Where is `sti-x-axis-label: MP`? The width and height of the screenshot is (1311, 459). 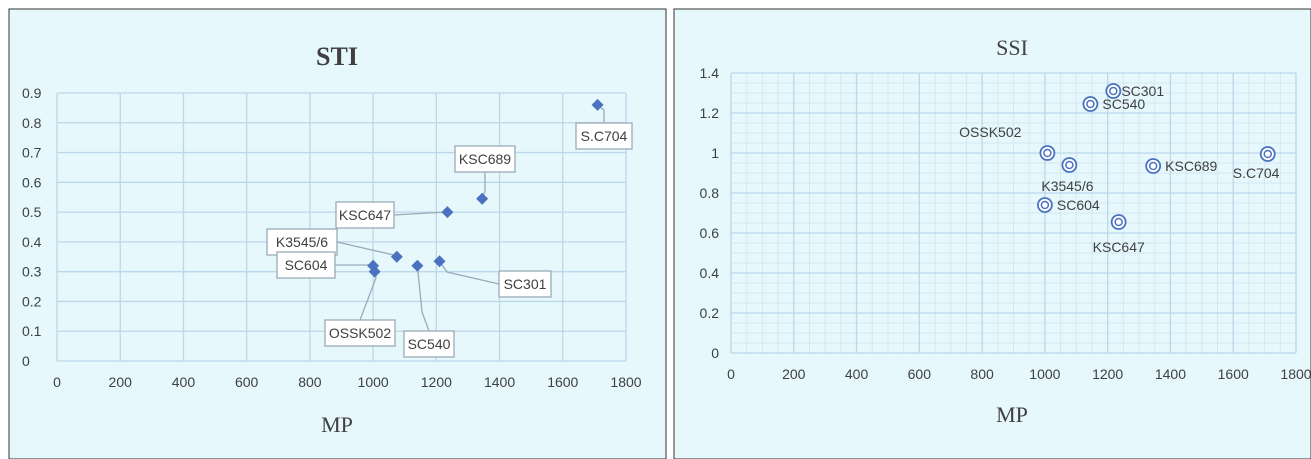
sti-x-axis-label: MP is located at coordinates (337, 424).